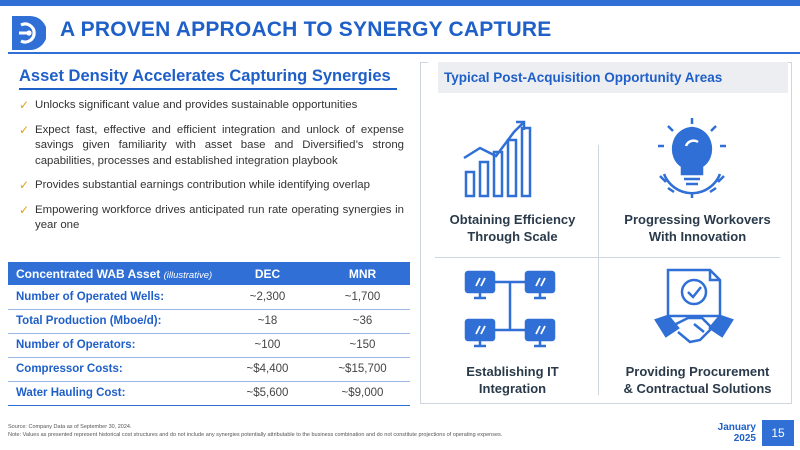 The height and width of the screenshot is (450, 800). I want to click on table-row: Number of Operated Wells: ~2,300 ~1,700, so click(209, 297).